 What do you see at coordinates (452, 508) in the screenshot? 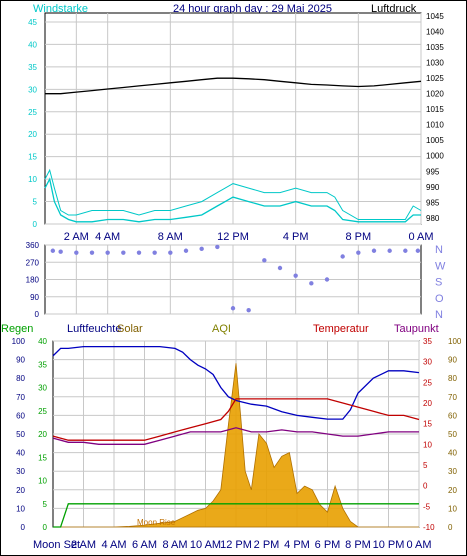
I see `solar-tick-label: 10` at bounding box center [452, 508].